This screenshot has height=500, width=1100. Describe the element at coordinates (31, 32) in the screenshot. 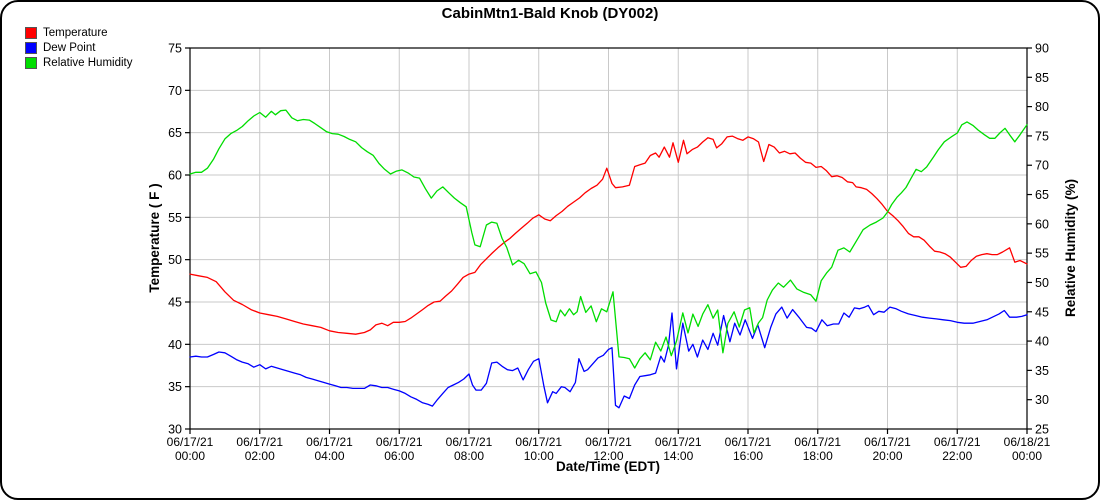

I see `temperature-swatch-icon` at that location.